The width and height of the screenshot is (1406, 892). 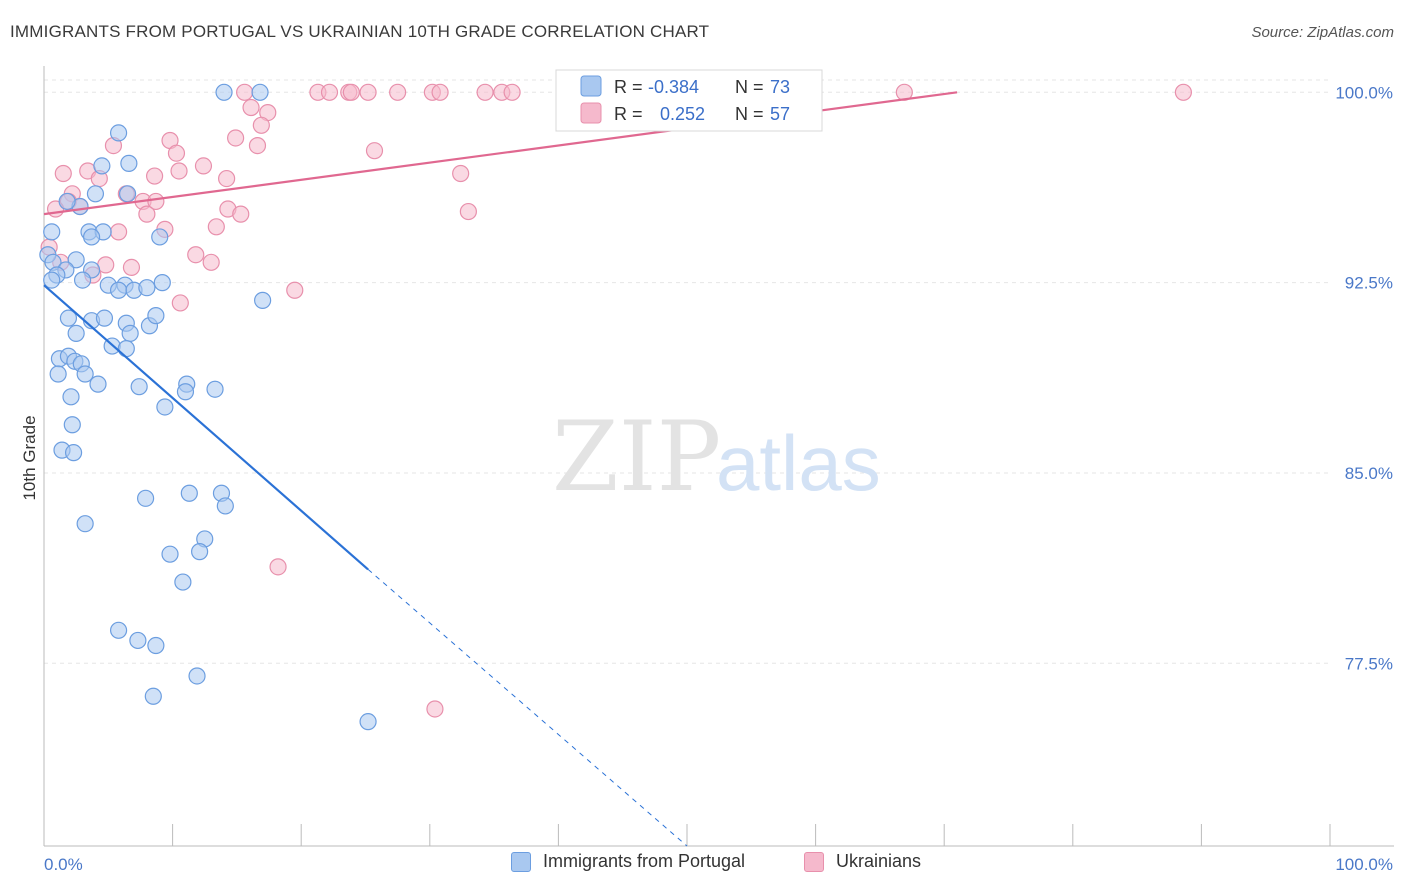 What do you see at coordinates (814, 861) in the screenshot?
I see `legend-swatch-ukrainians` at bounding box center [814, 861].